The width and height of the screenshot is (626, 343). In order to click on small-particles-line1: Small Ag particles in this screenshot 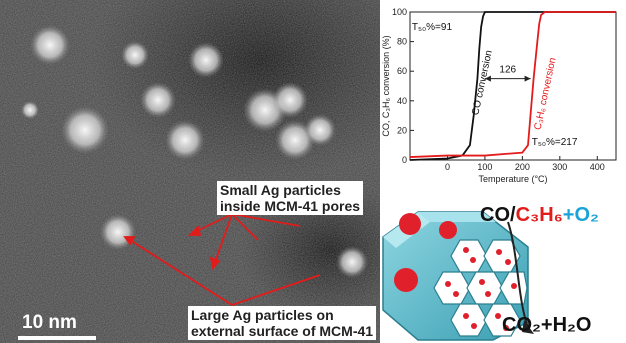, I will do `click(280, 190)`.